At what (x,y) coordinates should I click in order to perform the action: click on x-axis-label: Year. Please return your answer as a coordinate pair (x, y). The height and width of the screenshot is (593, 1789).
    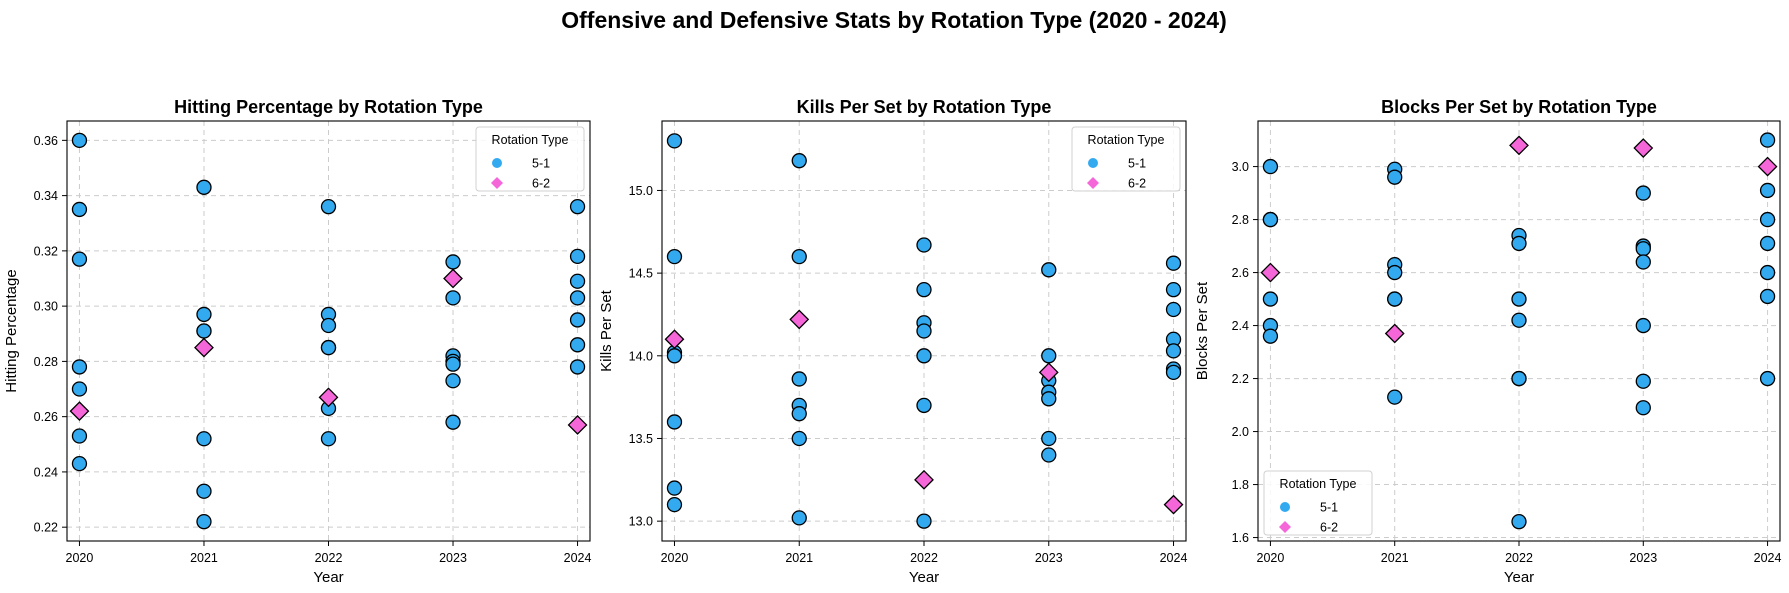
    Looking at the image, I should click on (1519, 577).